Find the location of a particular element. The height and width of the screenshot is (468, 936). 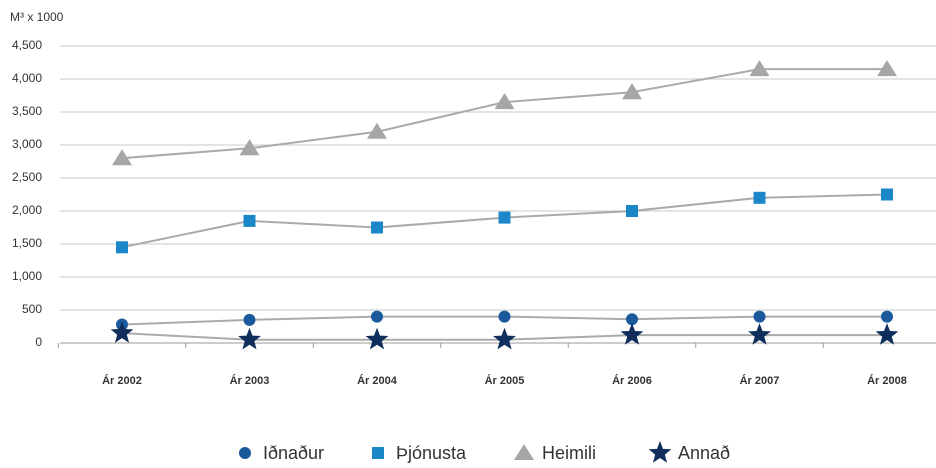

y-tick-label: 0 is located at coordinates (38, 342).